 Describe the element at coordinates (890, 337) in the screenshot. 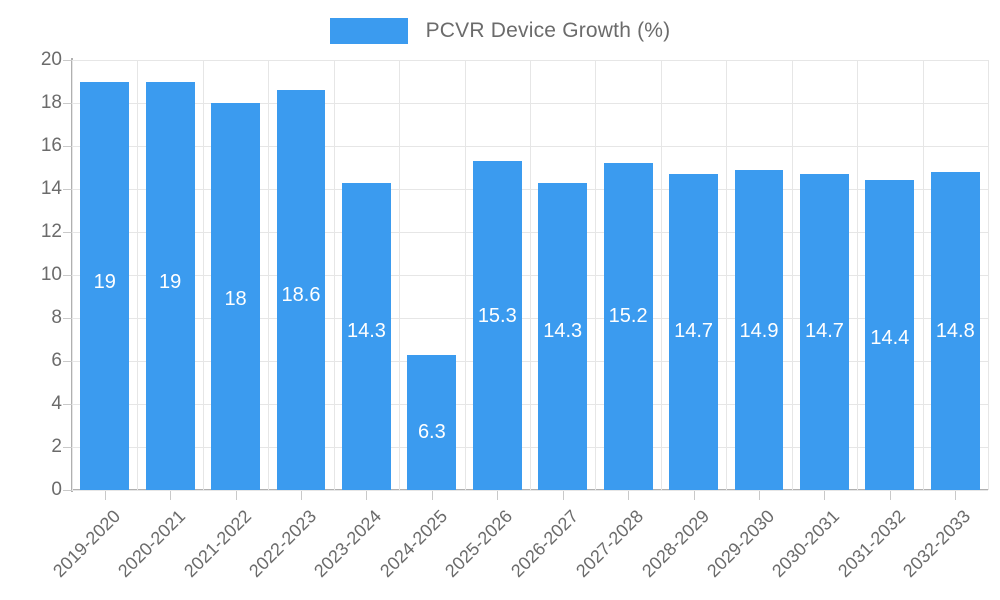

I see `bar-value-label: 14.4` at that location.